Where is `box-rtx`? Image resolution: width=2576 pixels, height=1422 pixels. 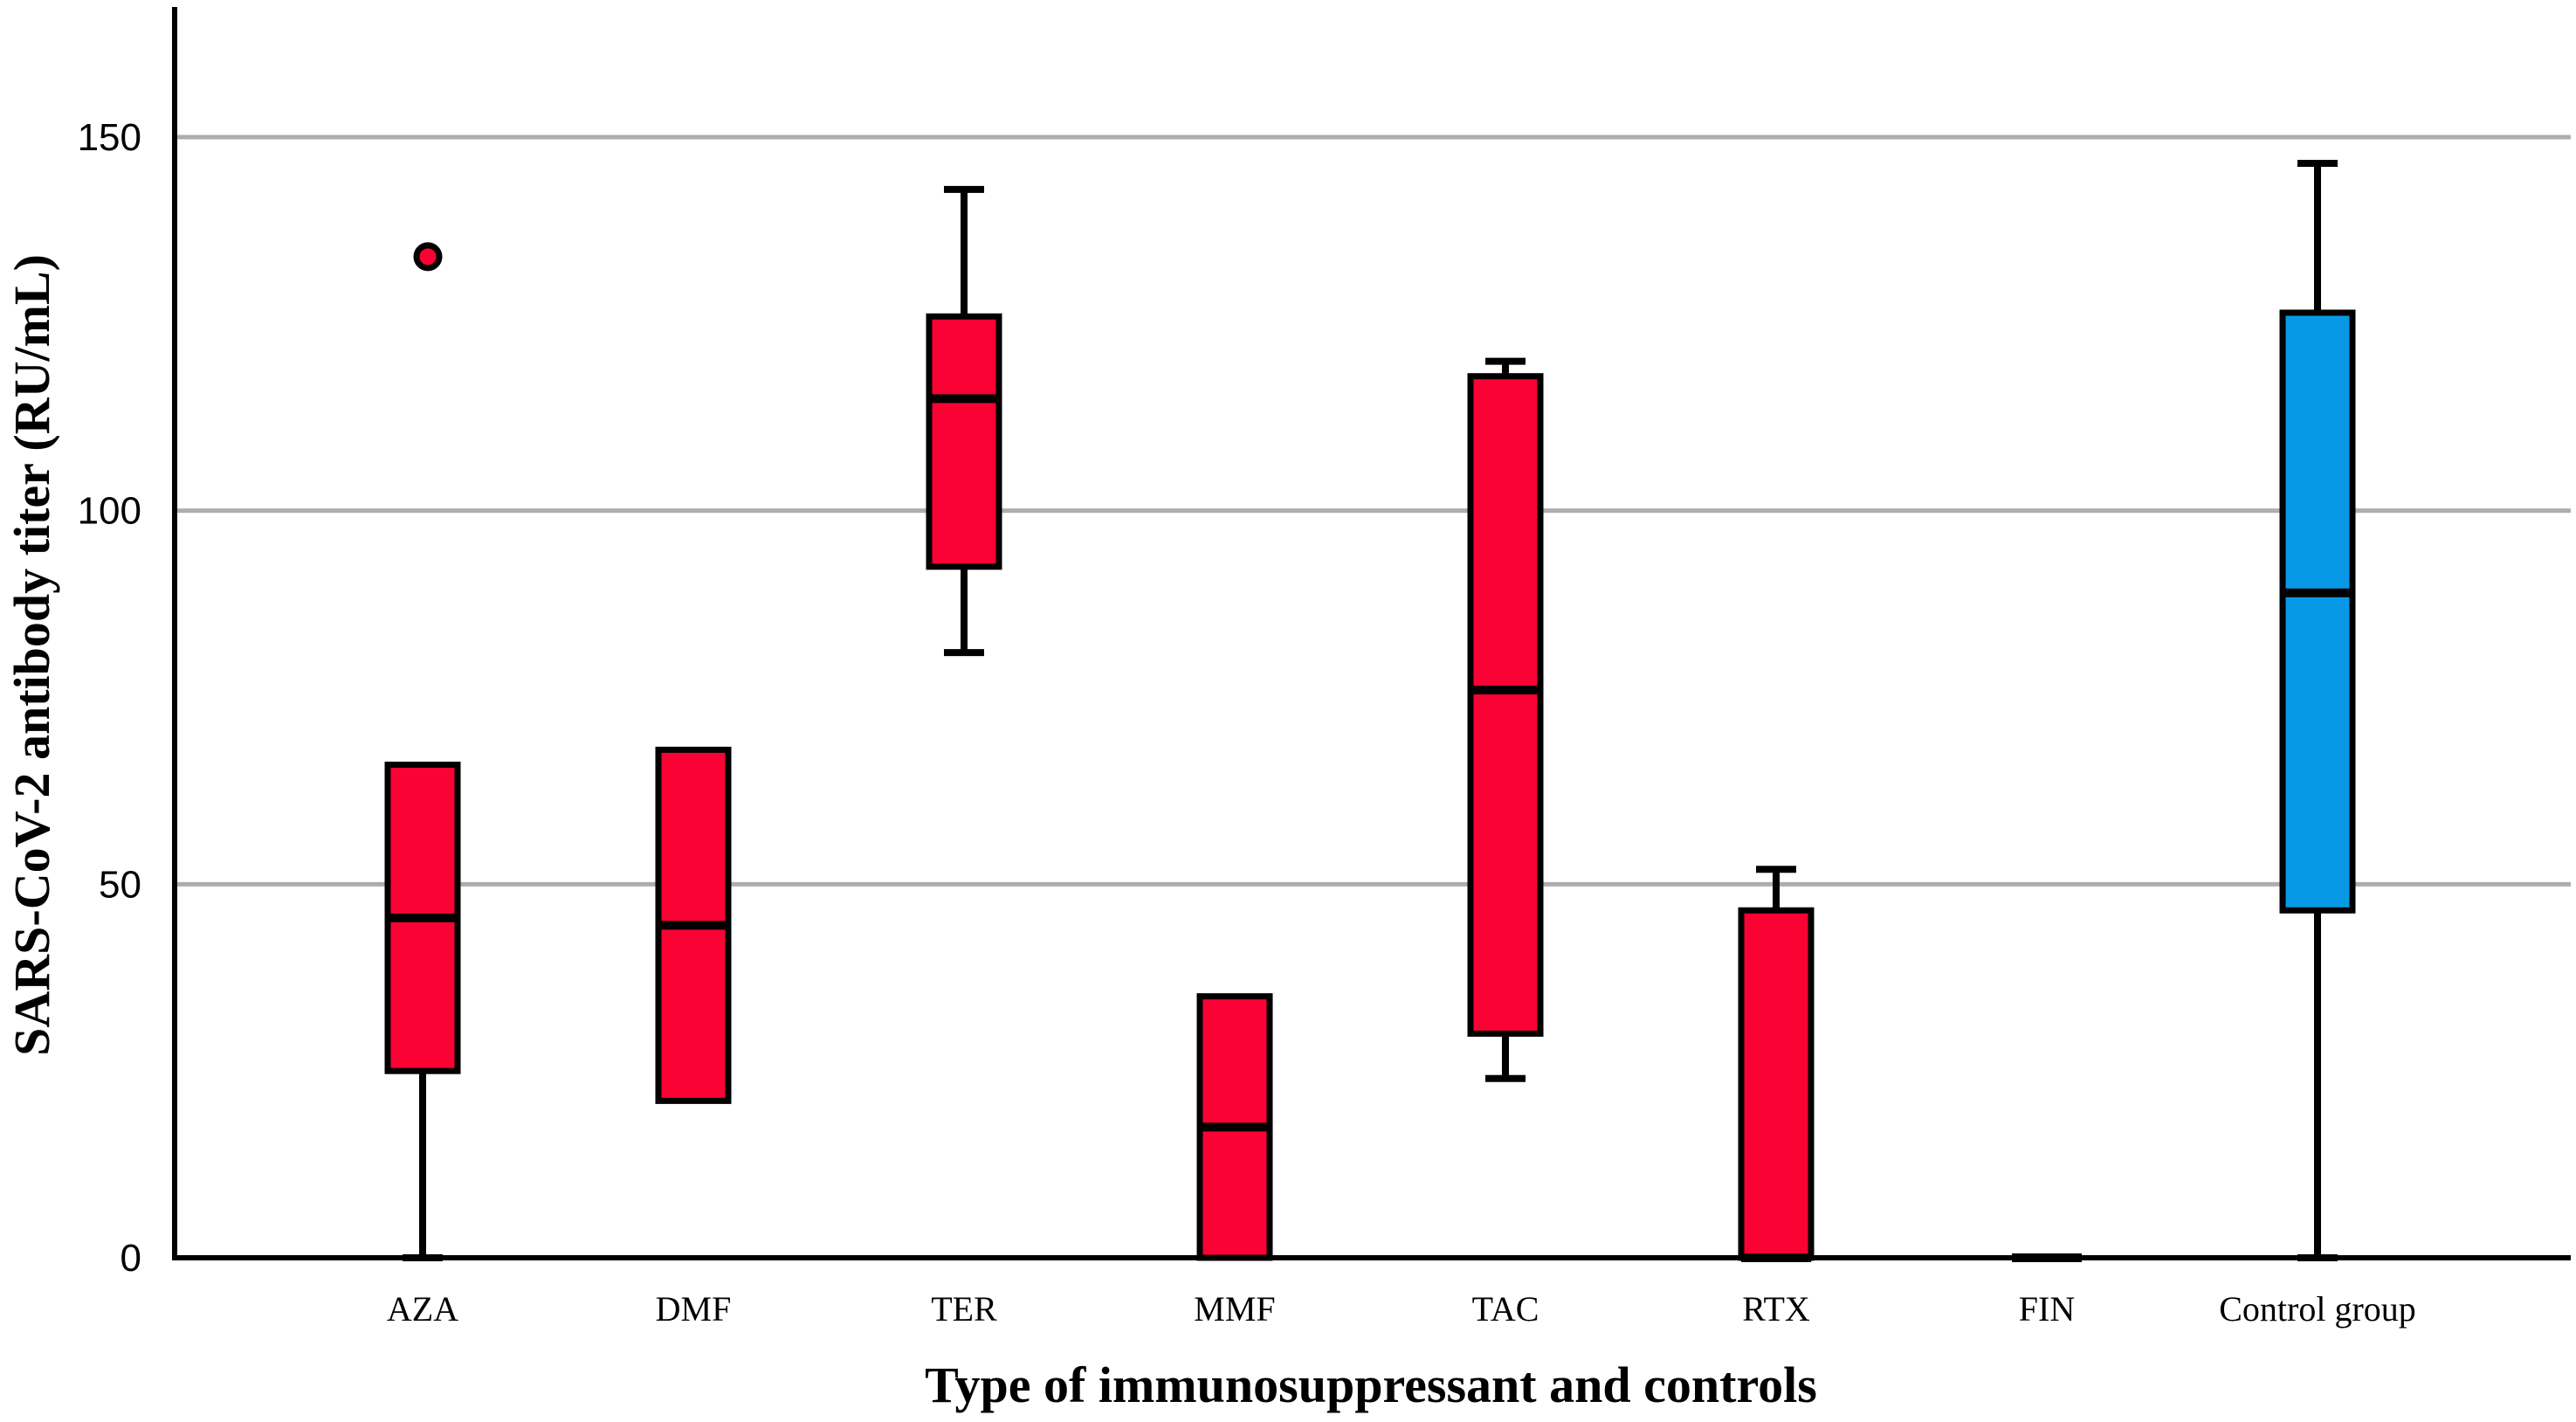
box-rtx is located at coordinates (1776, 1084).